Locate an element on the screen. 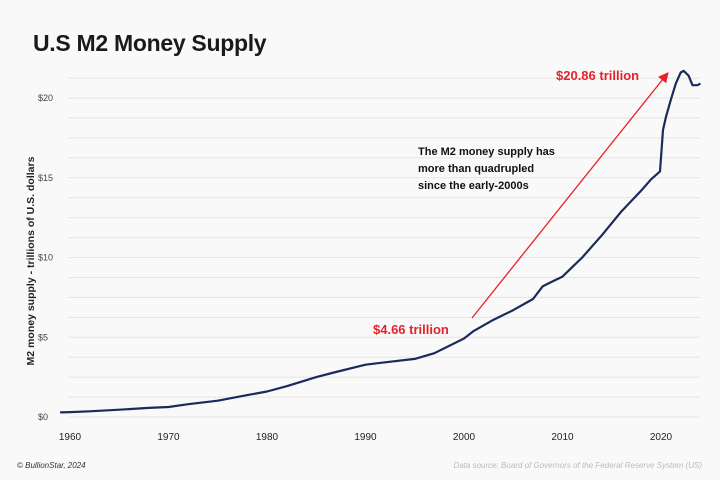  x-tick-label: 2020 is located at coordinates (661, 437).